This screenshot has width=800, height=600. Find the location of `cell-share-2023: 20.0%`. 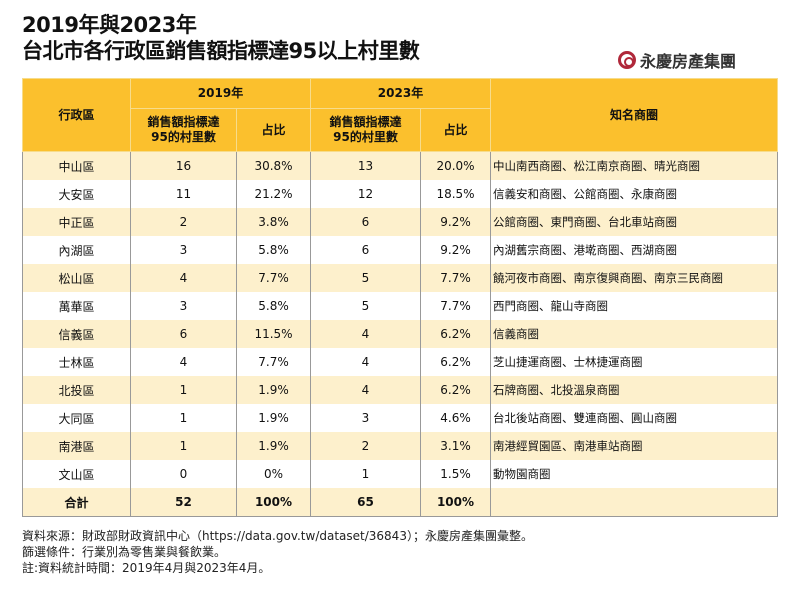

cell-share-2023: 20.0% is located at coordinates (455, 165).